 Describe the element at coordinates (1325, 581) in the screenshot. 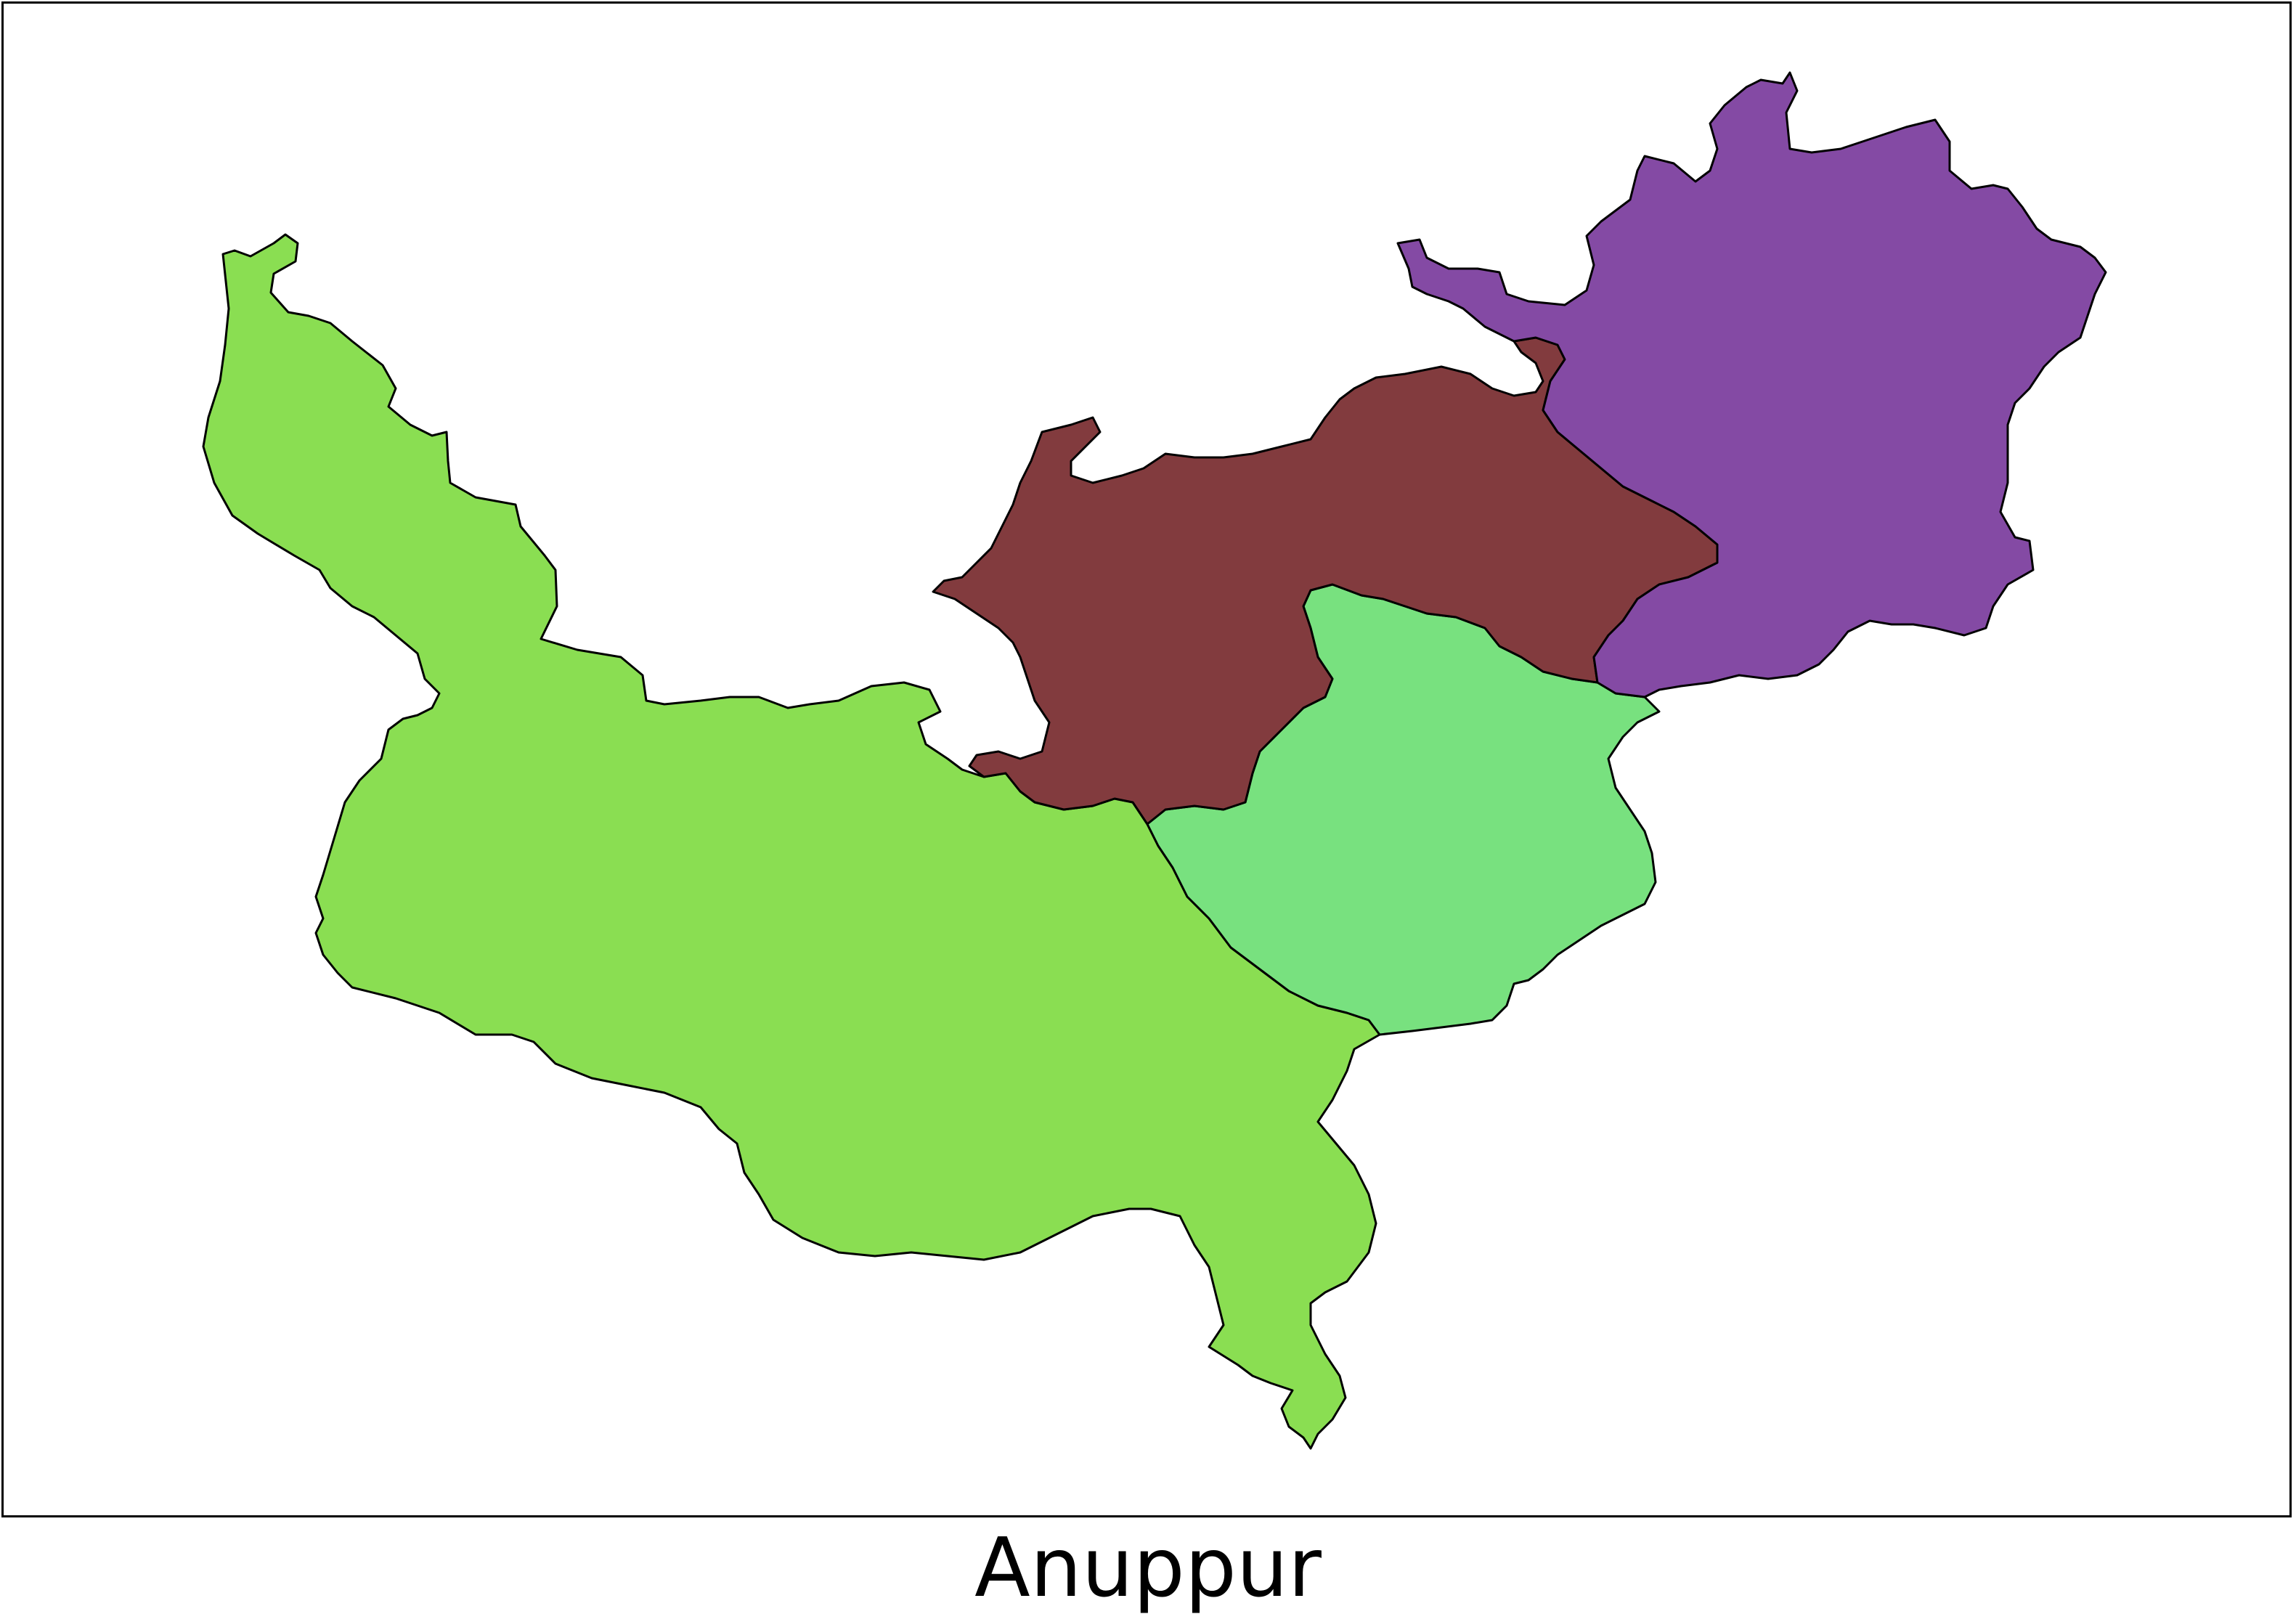

I see `region-central-north` at that location.